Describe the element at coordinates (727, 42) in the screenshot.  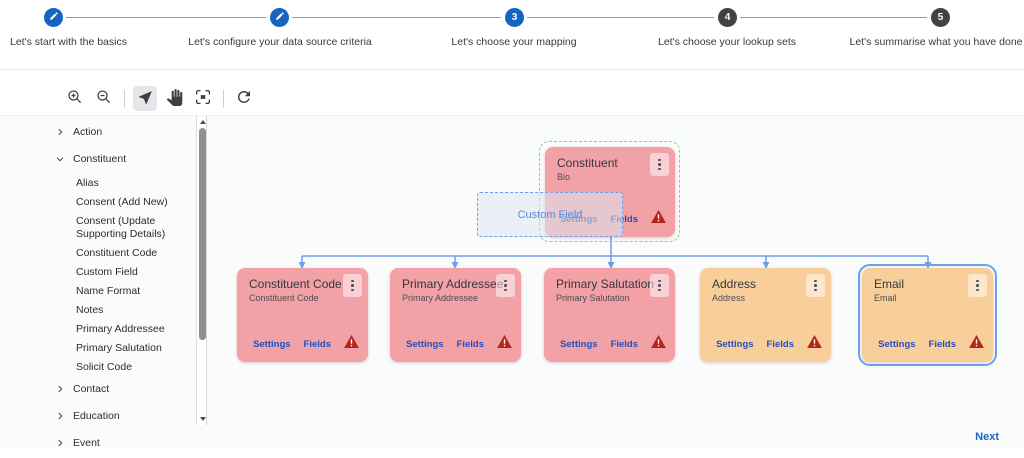
I see `step-4-label: Let's choose your lookup sets` at that location.